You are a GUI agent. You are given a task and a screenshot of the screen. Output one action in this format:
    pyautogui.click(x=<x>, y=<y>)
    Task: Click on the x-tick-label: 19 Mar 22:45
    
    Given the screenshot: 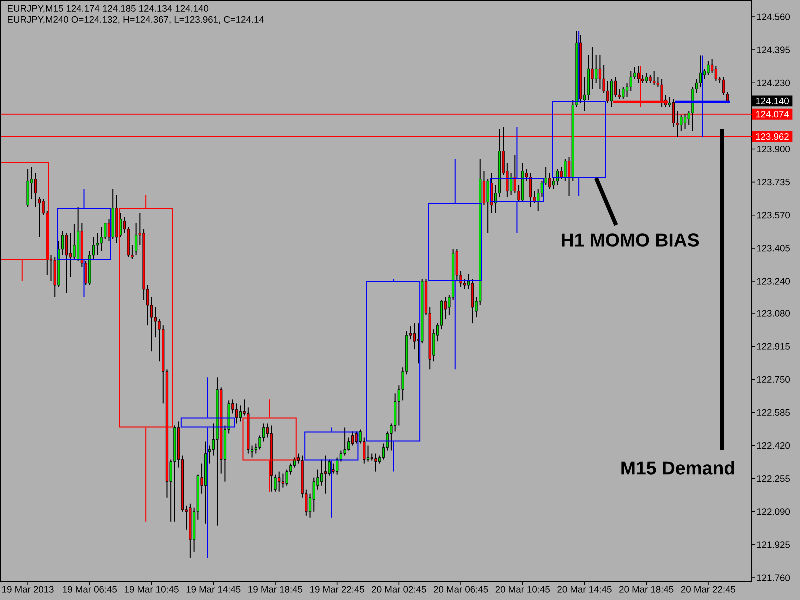 What is the action you would take?
    pyautogui.click(x=337, y=589)
    